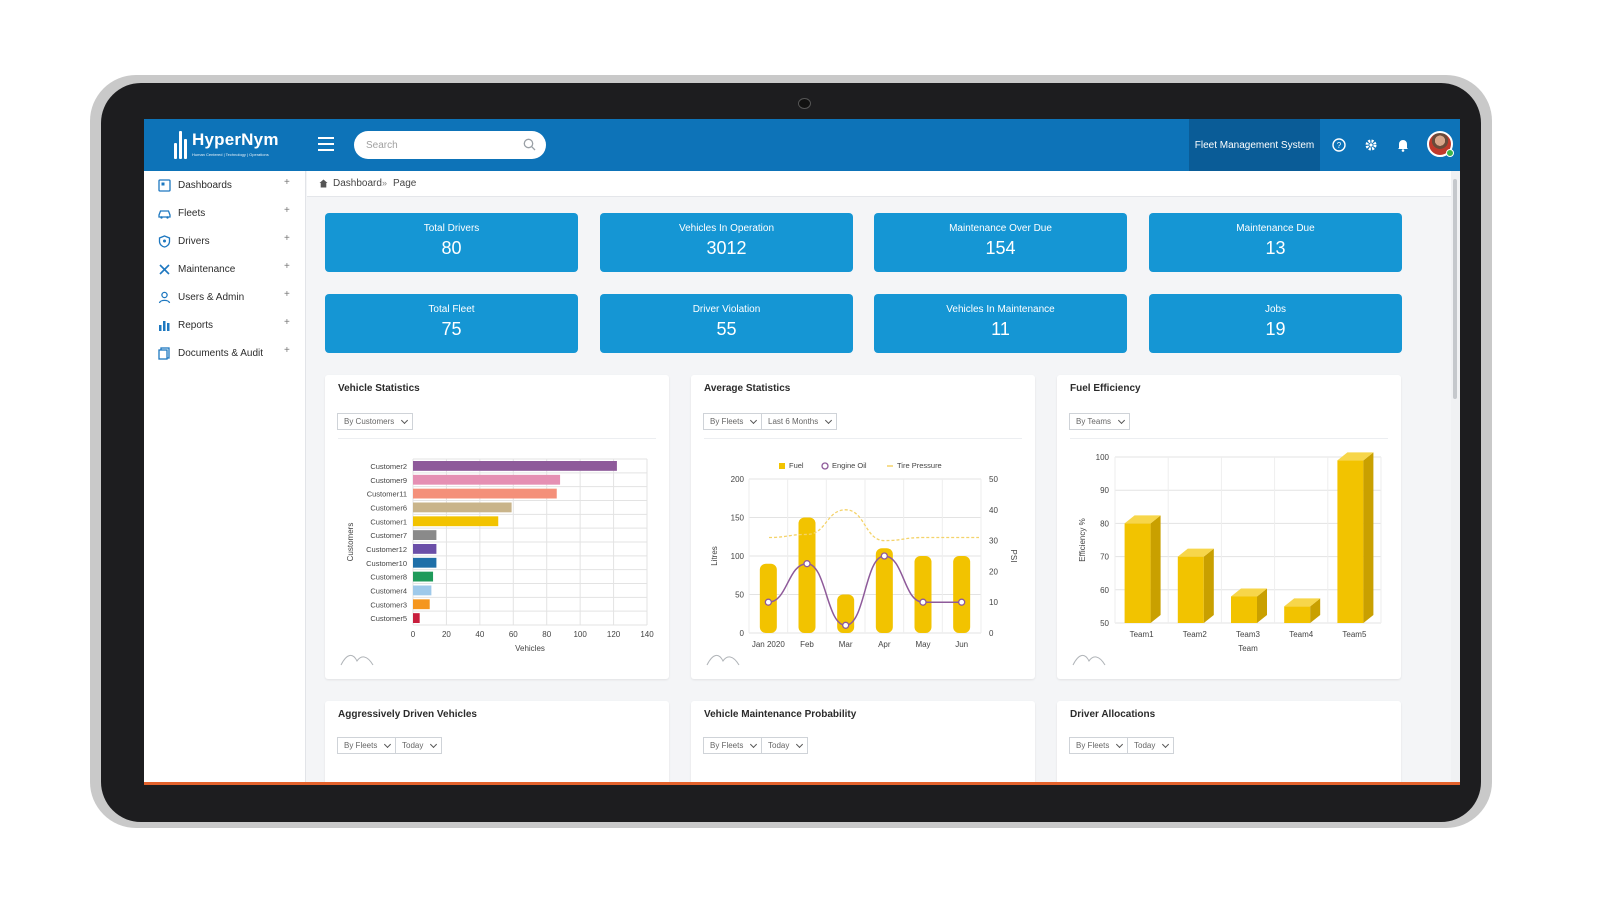 The width and height of the screenshot is (1600, 900). What do you see at coordinates (1371, 145) in the screenshot?
I see `gear-icon` at bounding box center [1371, 145].